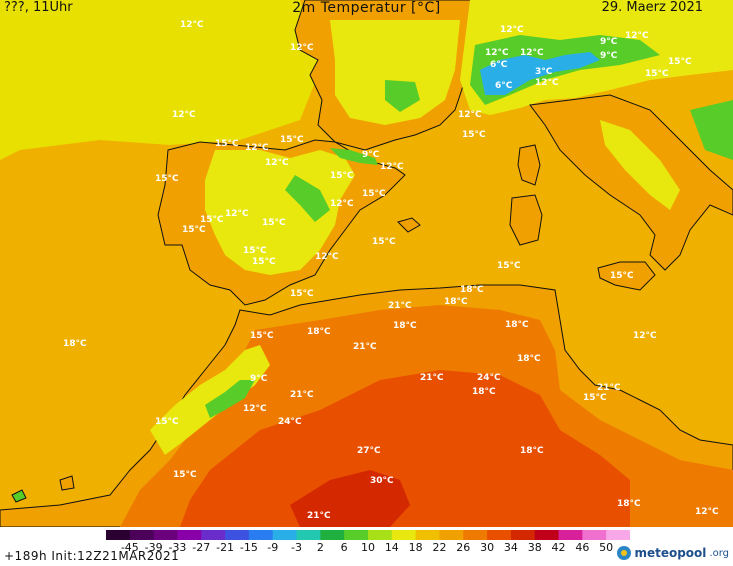 The height and width of the screenshot is (566, 733). Describe the element at coordinates (354, 156) in the screenshot. I see `pyrenees-cold` at that location.